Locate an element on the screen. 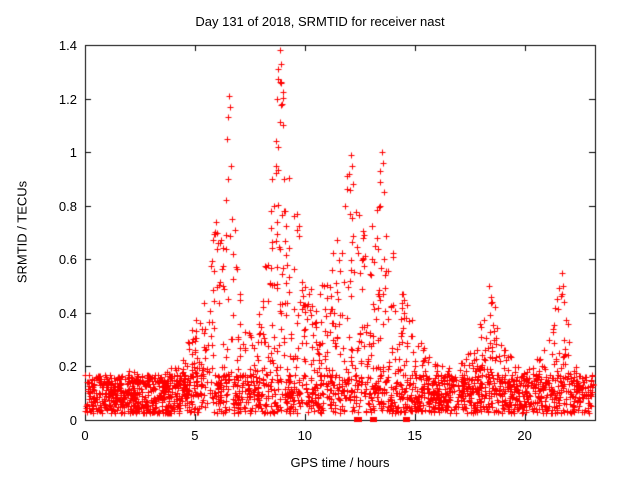  y-tick-label: 1.4 is located at coordinates (67, 45).